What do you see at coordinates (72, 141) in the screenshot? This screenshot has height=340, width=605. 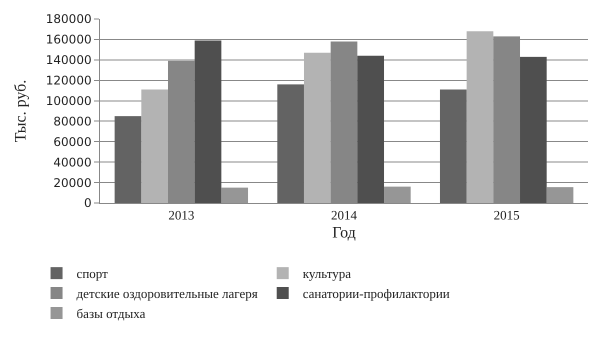 I see `y-tick-label: 60000` at bounding box center [72, 141].